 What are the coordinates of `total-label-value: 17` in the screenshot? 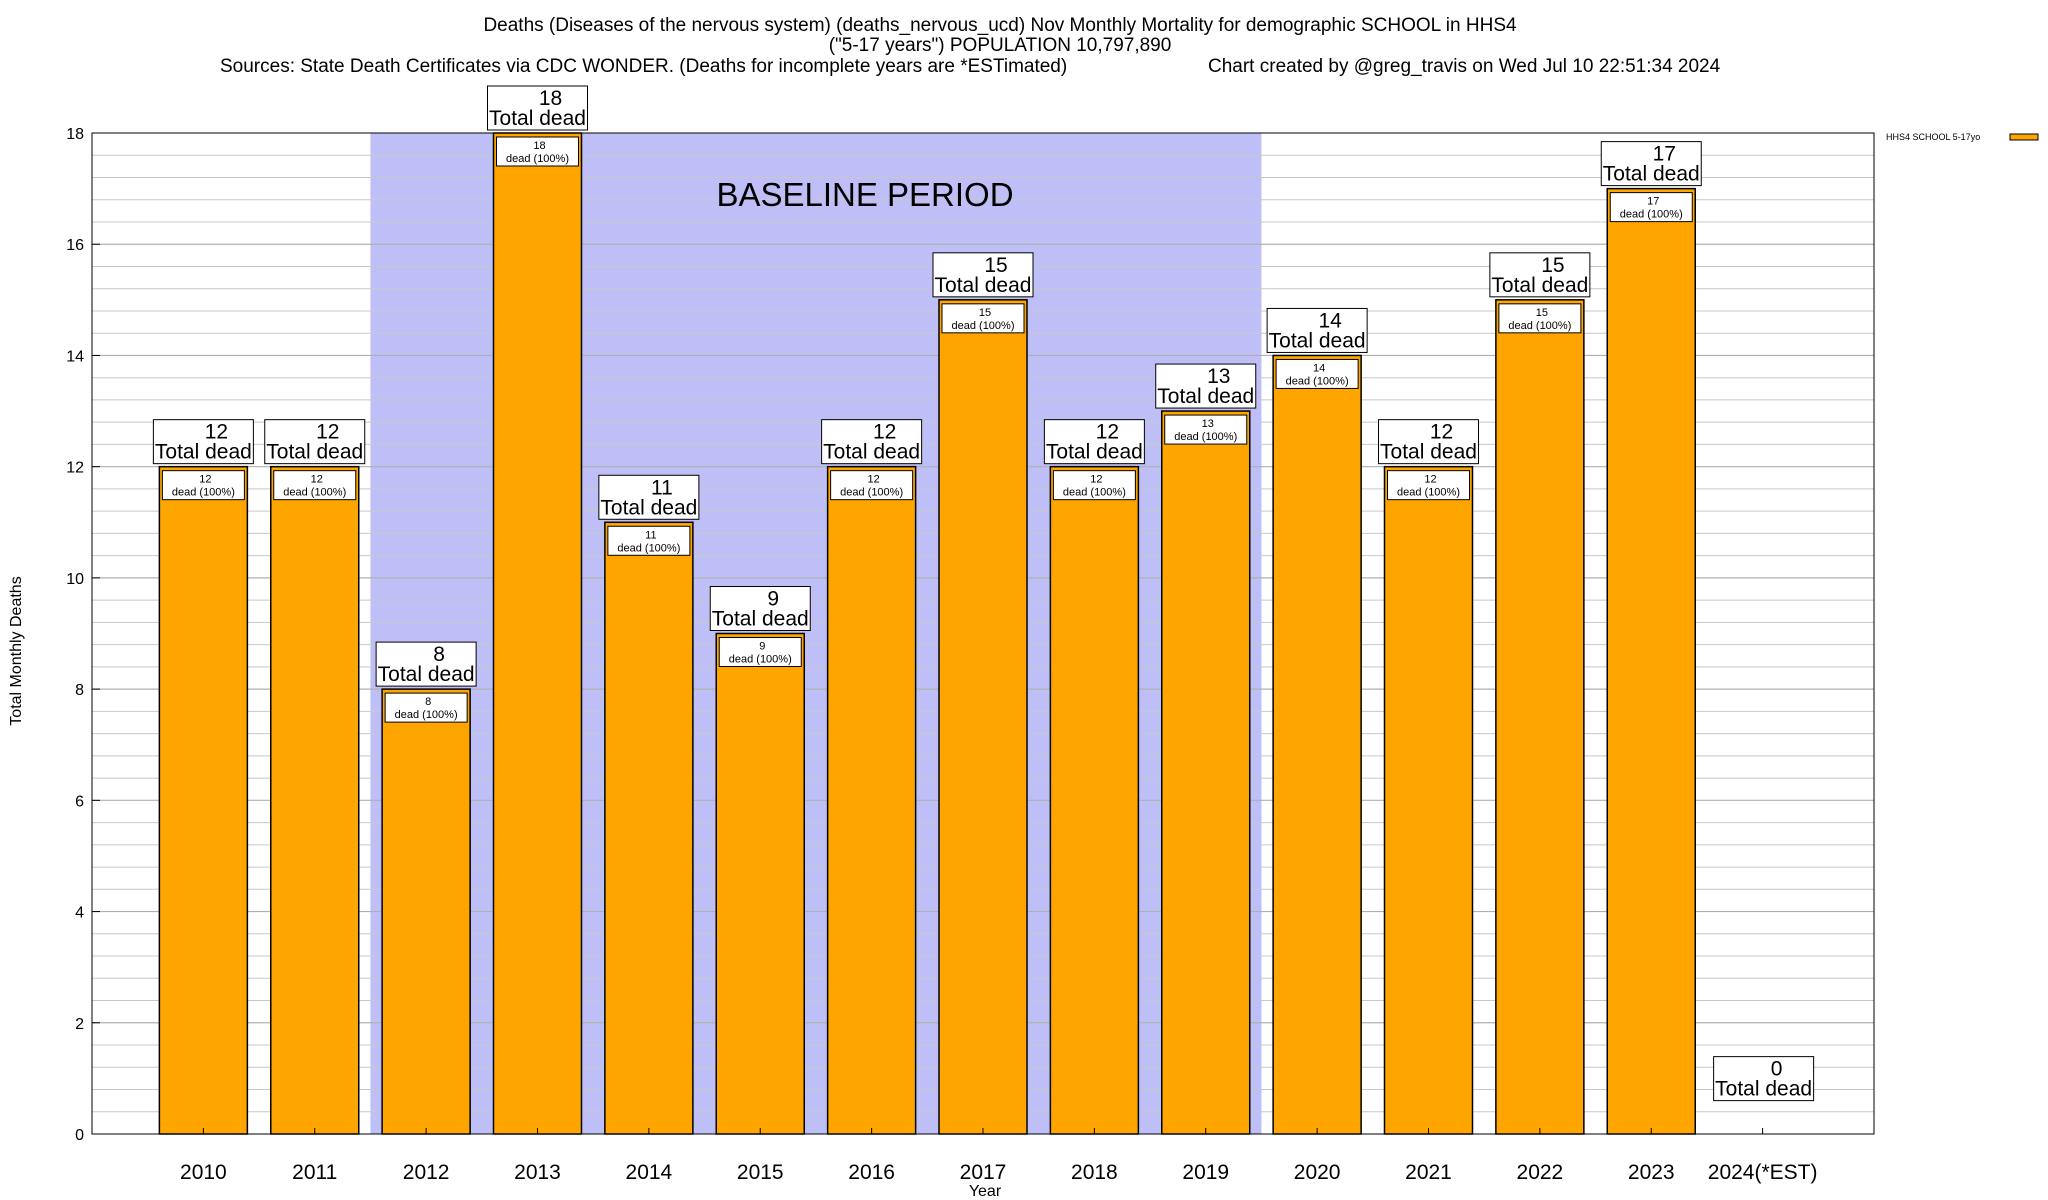 It's located at (1664, 154).